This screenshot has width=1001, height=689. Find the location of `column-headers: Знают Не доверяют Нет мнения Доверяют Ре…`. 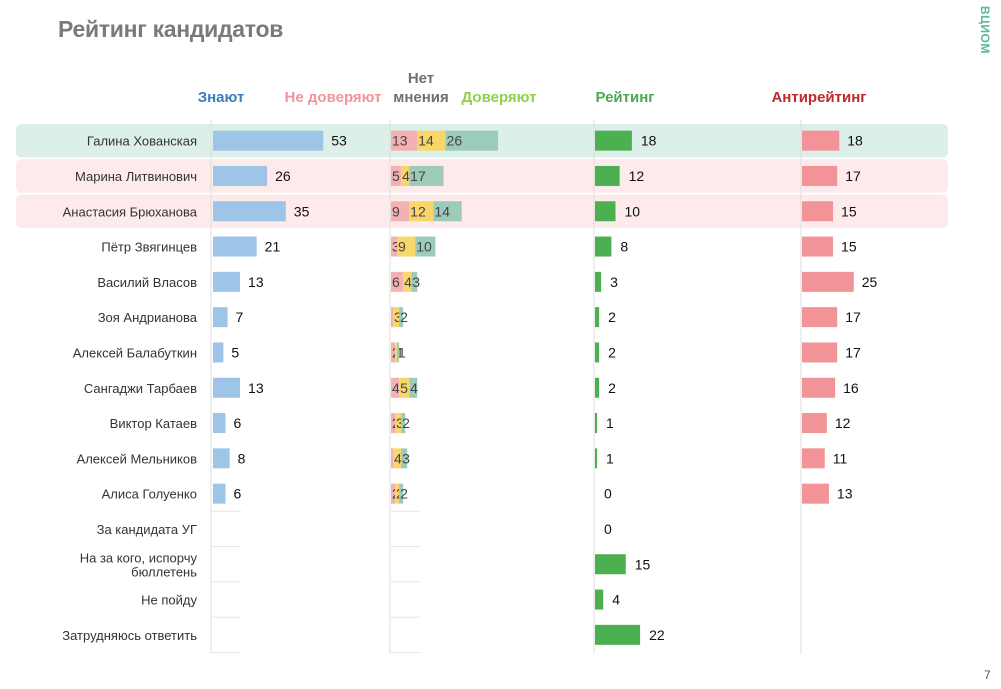

column-headers: Знают Не доверяют Нет мнения Доверяют Ре… is located at coordinates (532, 88).